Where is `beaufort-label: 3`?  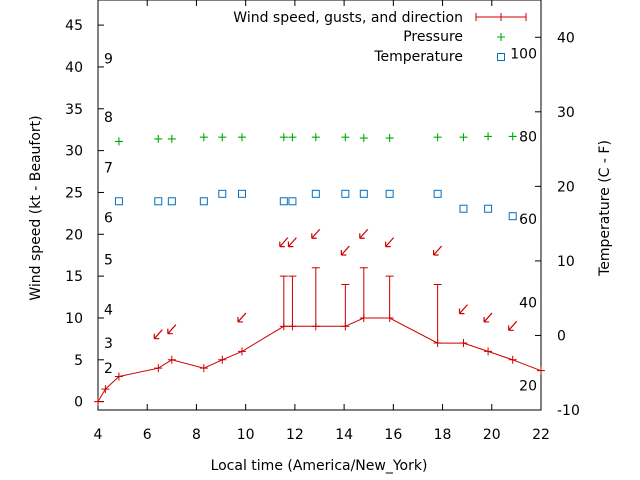 beaufort-label: 3 is located at coordinates (108, 344).